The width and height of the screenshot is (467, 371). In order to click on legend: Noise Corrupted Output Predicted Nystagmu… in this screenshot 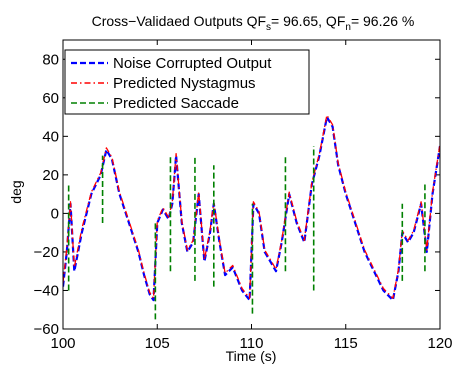, I will do `click(187, 82)`.